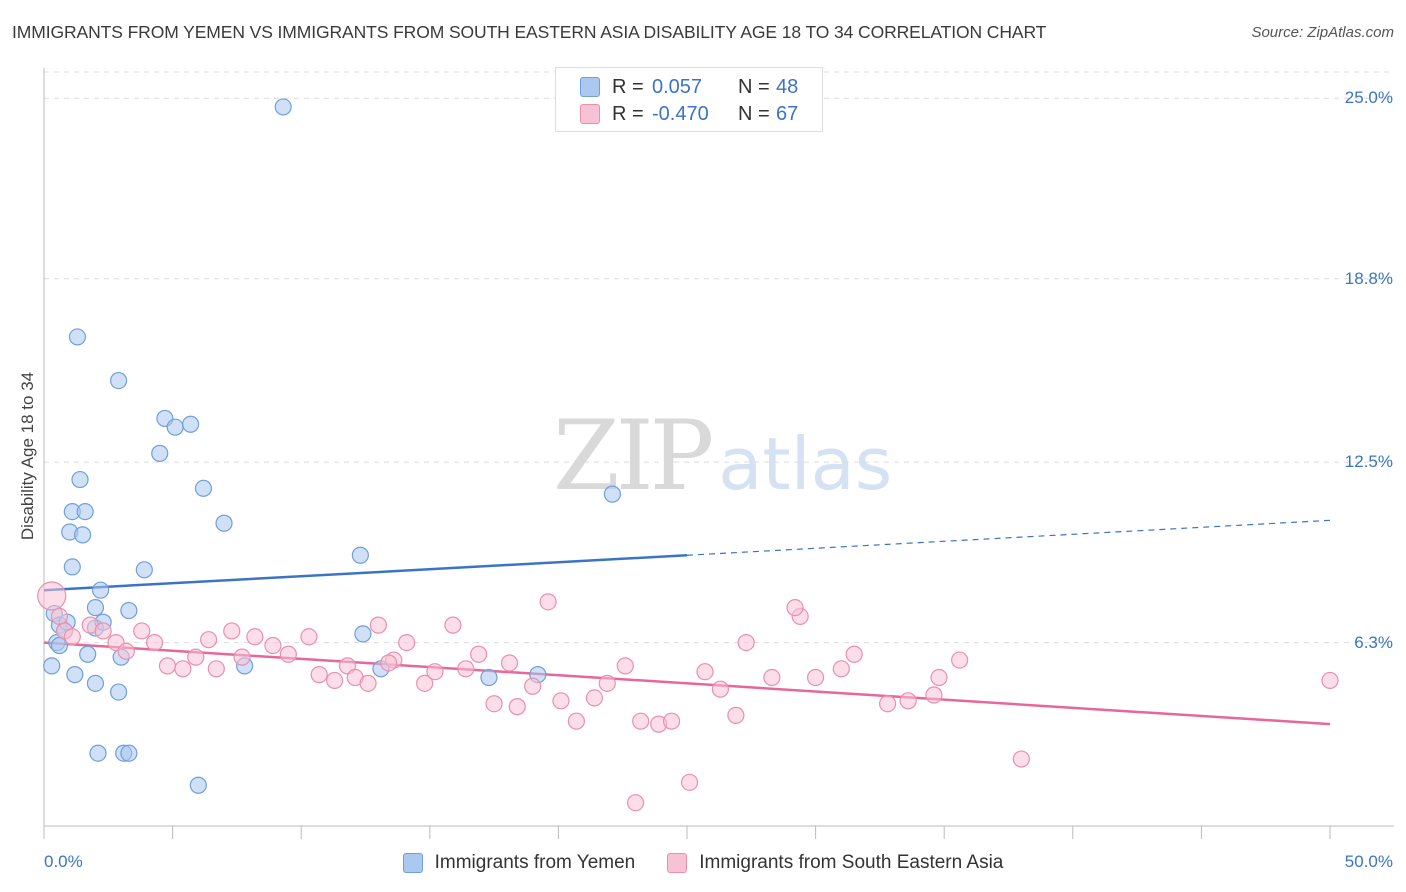 The image size is (1406, 892). I want to click on watermark-zip: ZIP, so click(633, 456).